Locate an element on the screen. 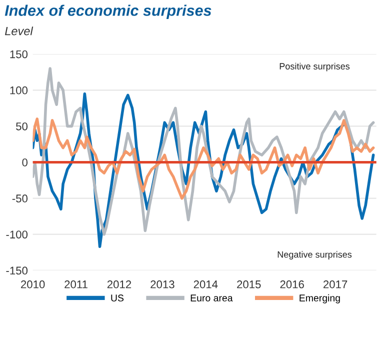 The width and height of the screenshot is (386, 338). y-tick-label: 0 is located at coordinates (25, 162).